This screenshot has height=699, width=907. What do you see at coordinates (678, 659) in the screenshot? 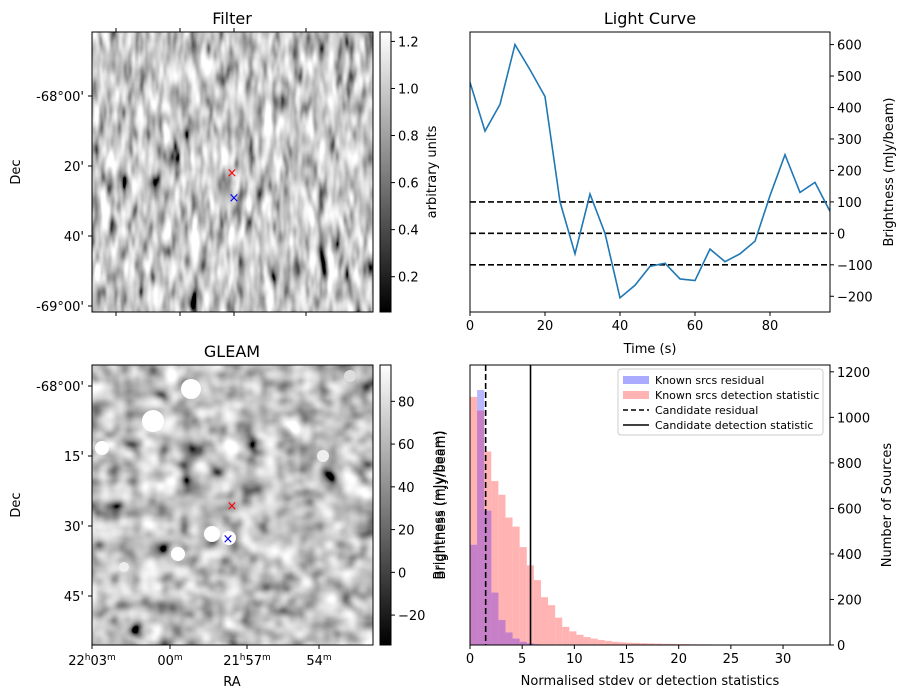
I see `histogram-xtick-label: 20` at bounding box center [678, 659].